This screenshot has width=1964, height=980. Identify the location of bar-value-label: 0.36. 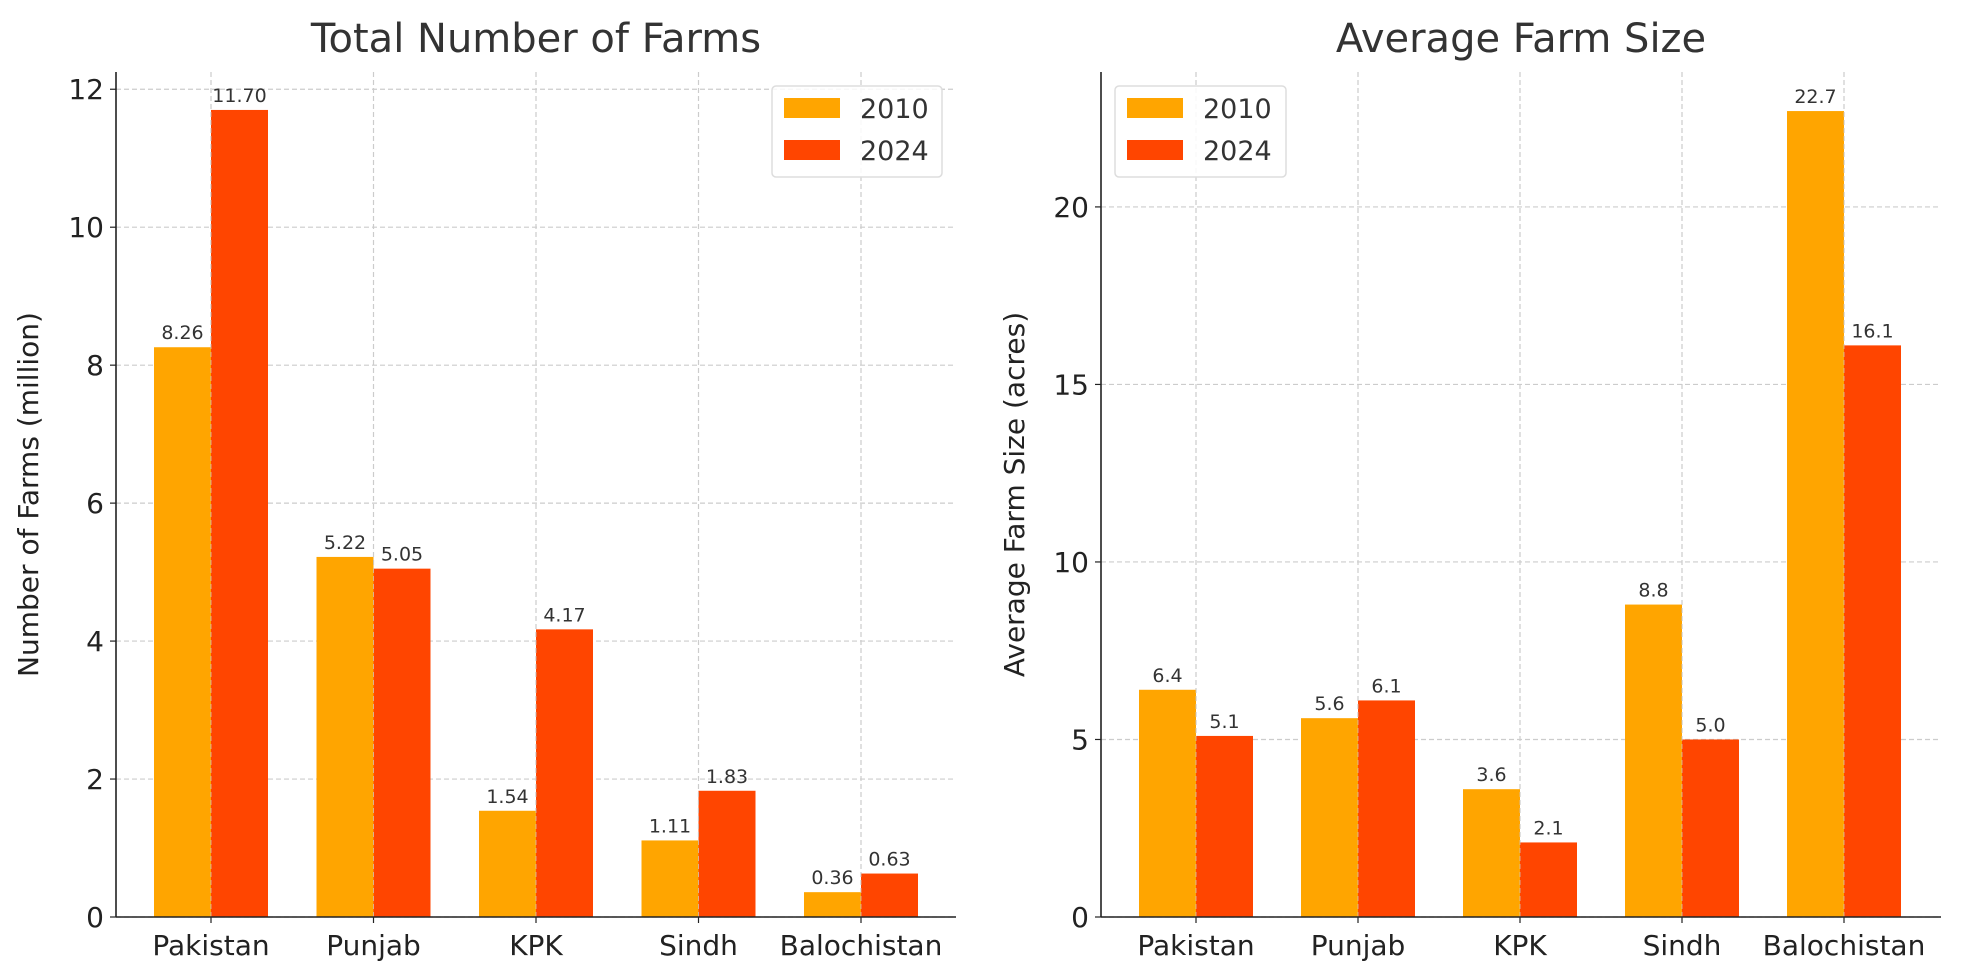
(832, 878).